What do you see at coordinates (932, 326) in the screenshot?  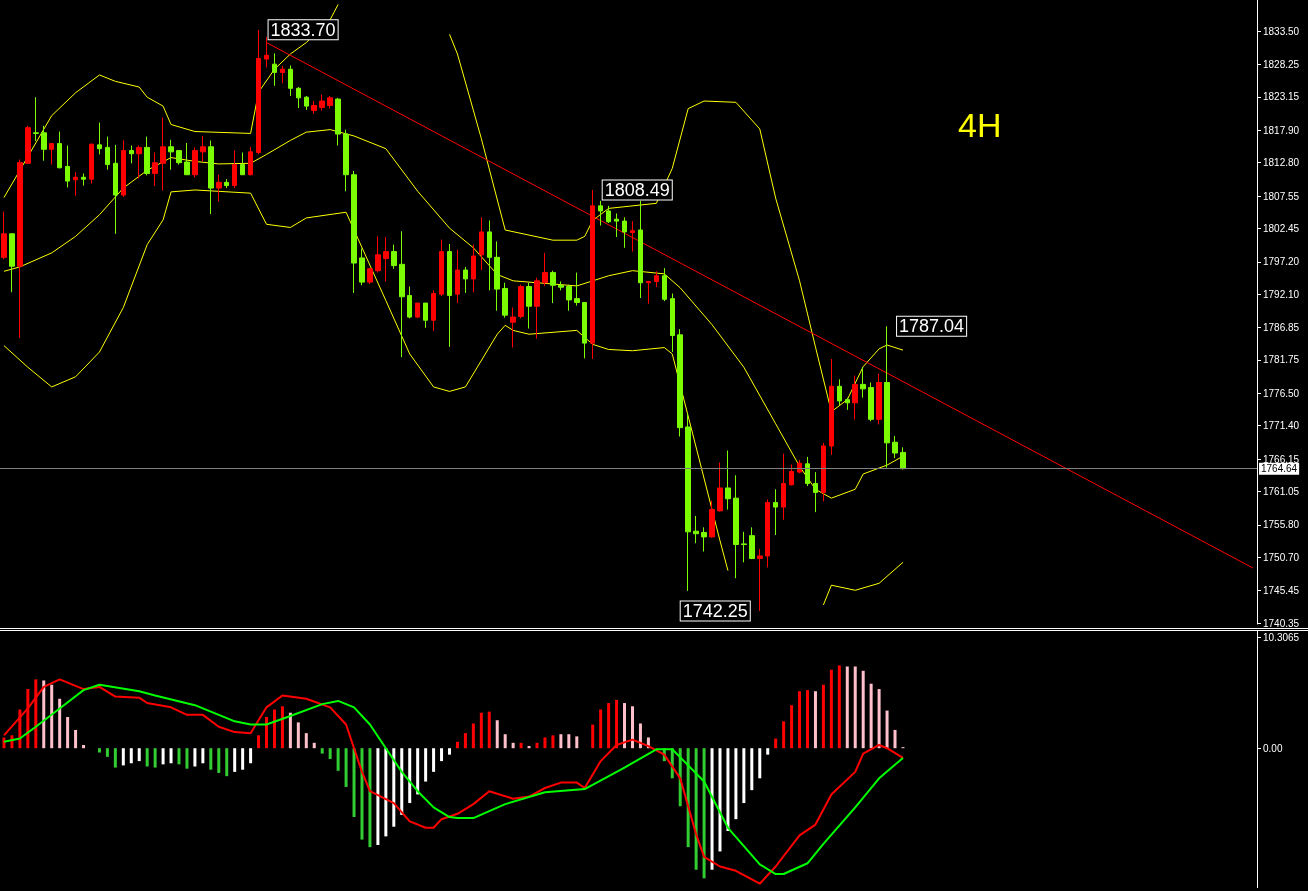 I see `annotation: 1787.04` at bounding box center [932, 326].